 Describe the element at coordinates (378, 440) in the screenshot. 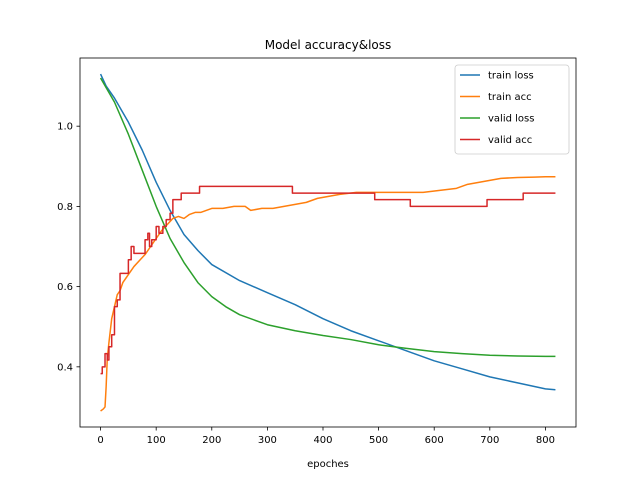

I see `x-tick-label: 500` at that location.